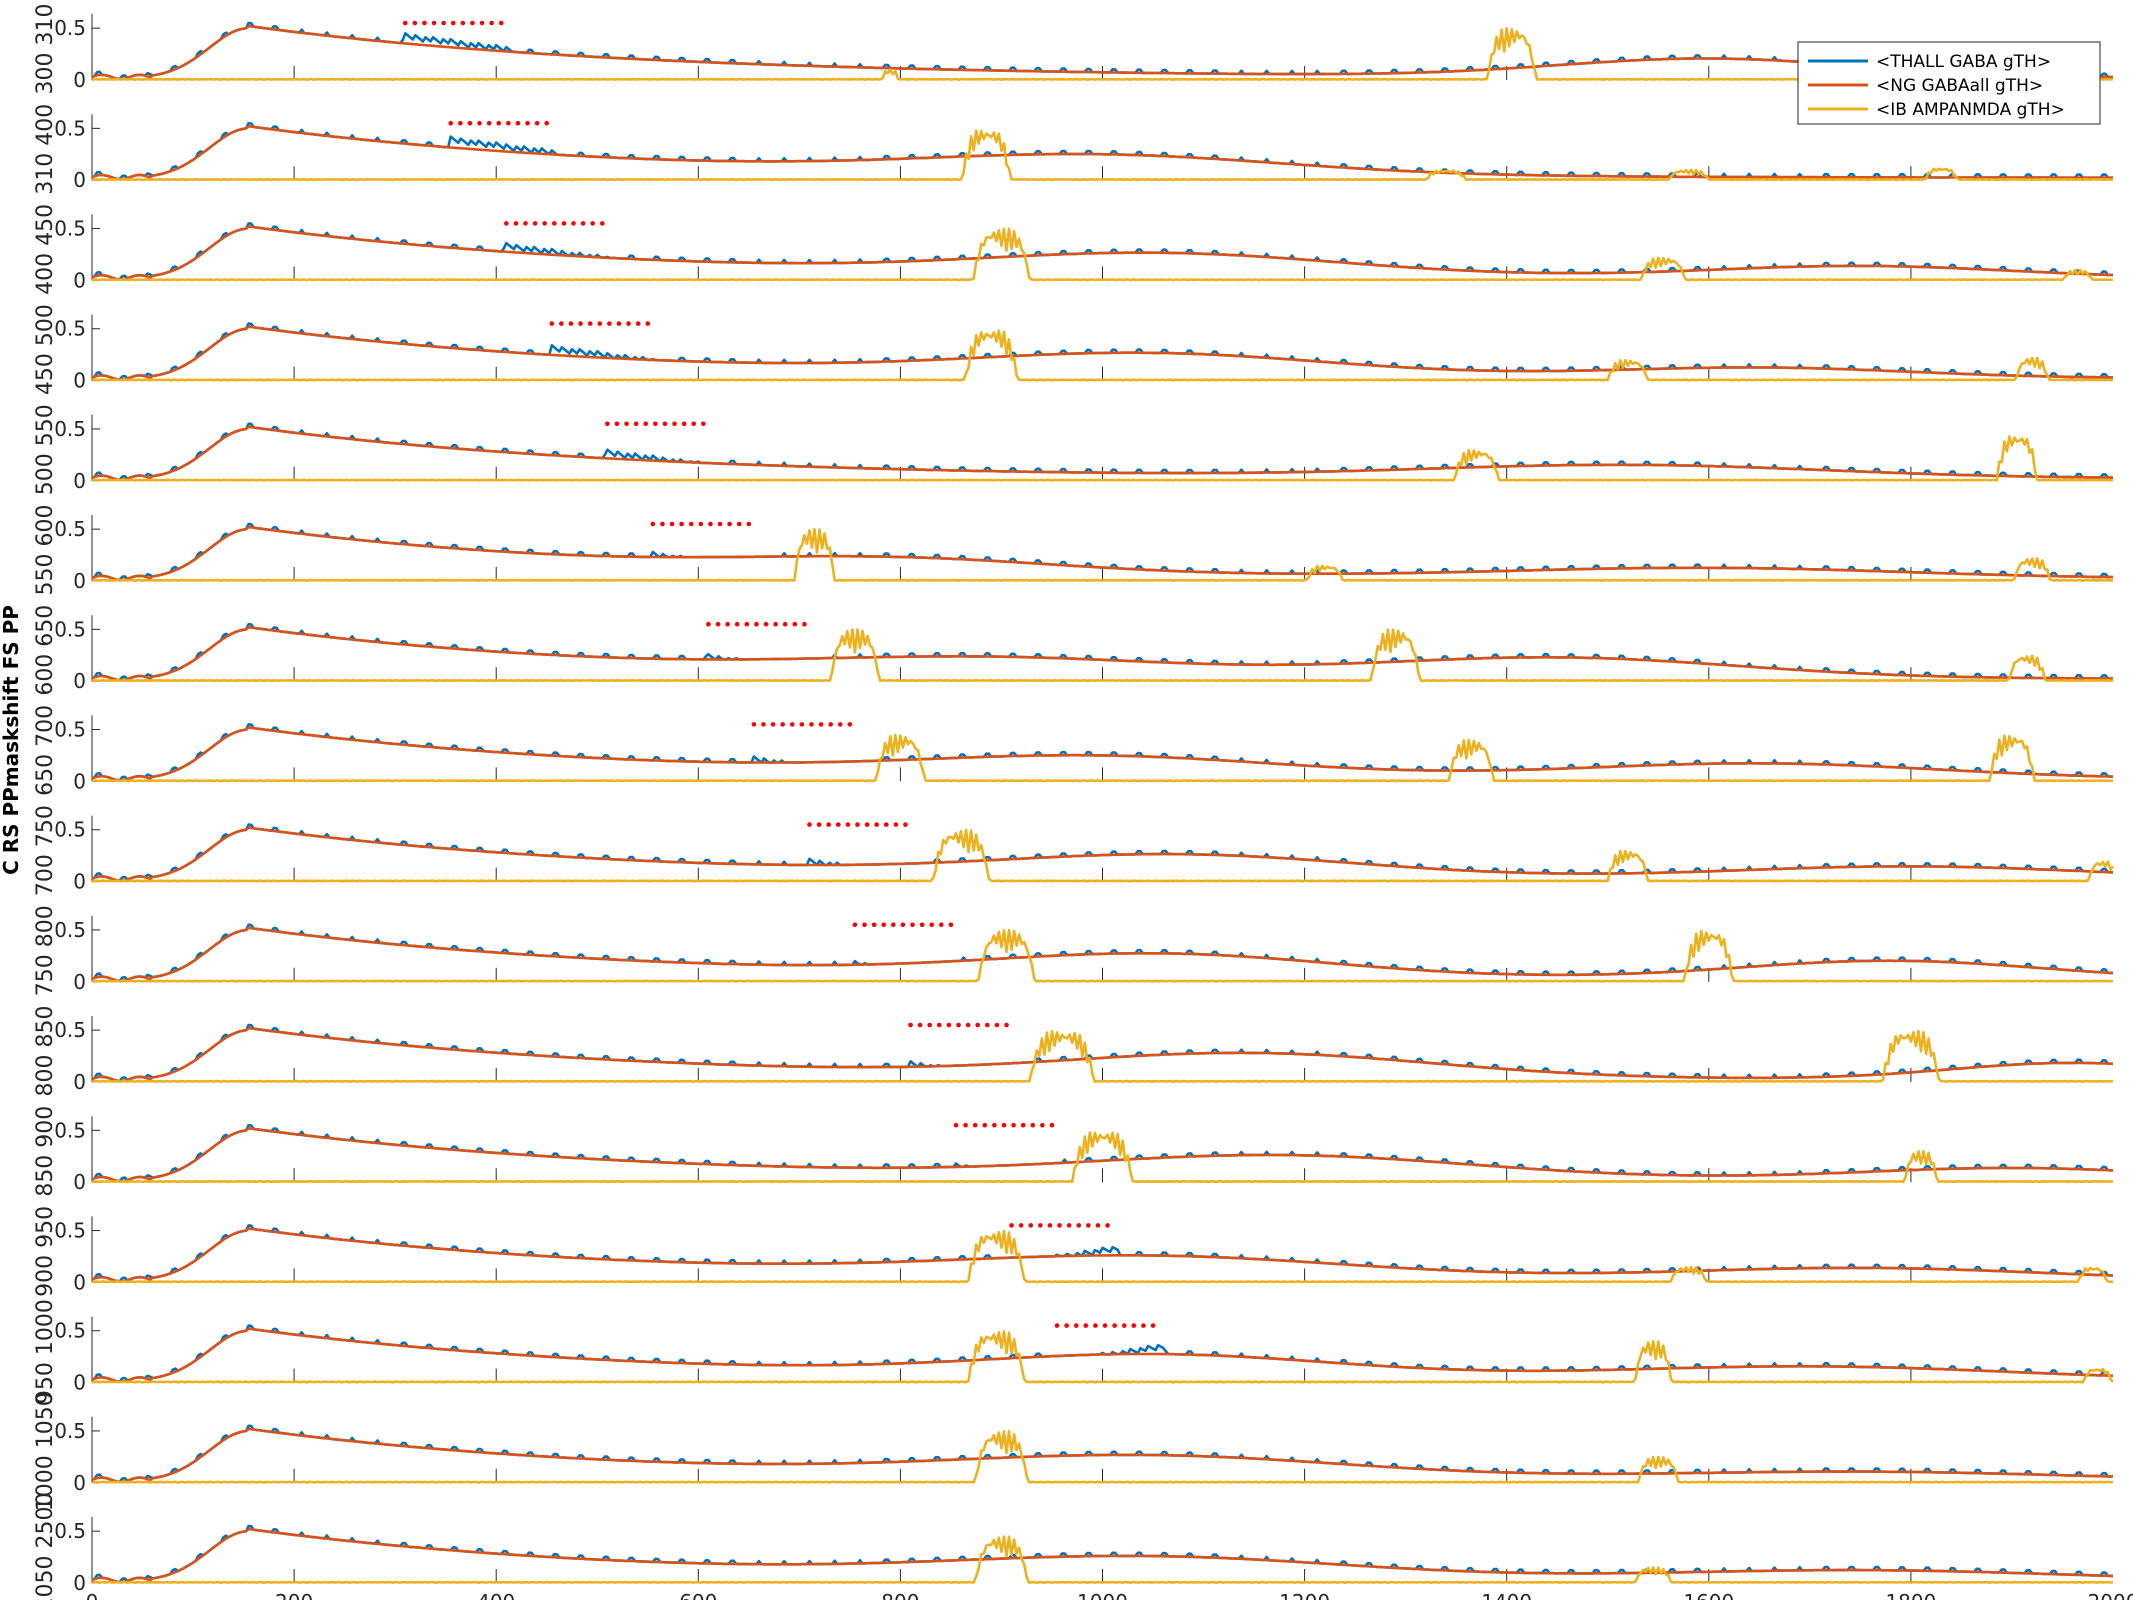 The width and height of the screenshot is (2133, 1605). I want to click on x-tick-label: 0, so click(92, 1595).